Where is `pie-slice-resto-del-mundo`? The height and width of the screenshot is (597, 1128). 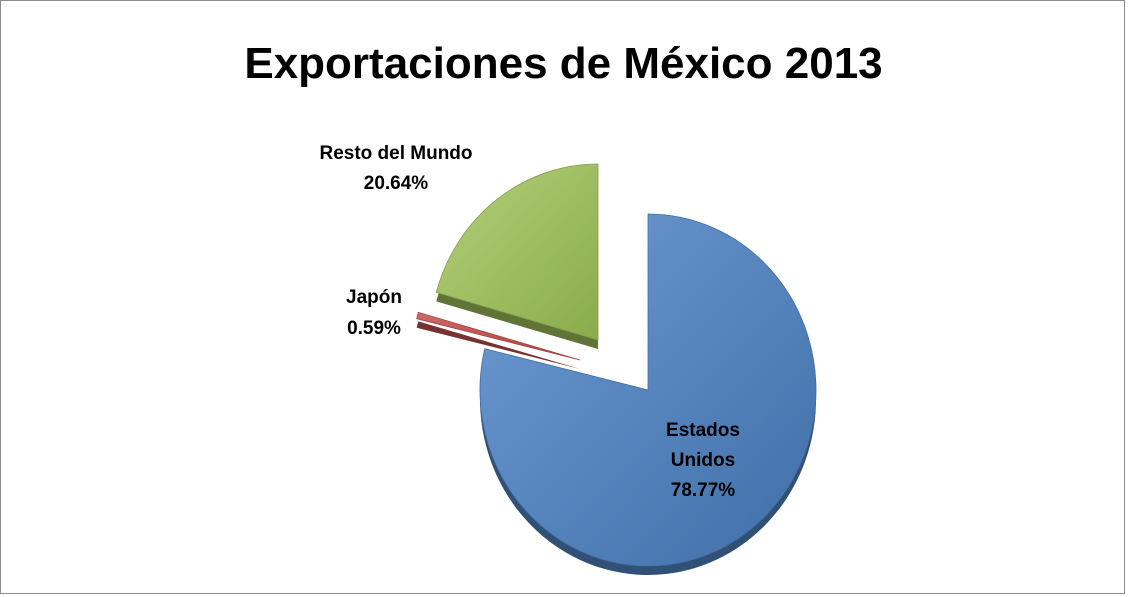 pie-slice-resto-del-mundo is located at coordinates (517, 256).